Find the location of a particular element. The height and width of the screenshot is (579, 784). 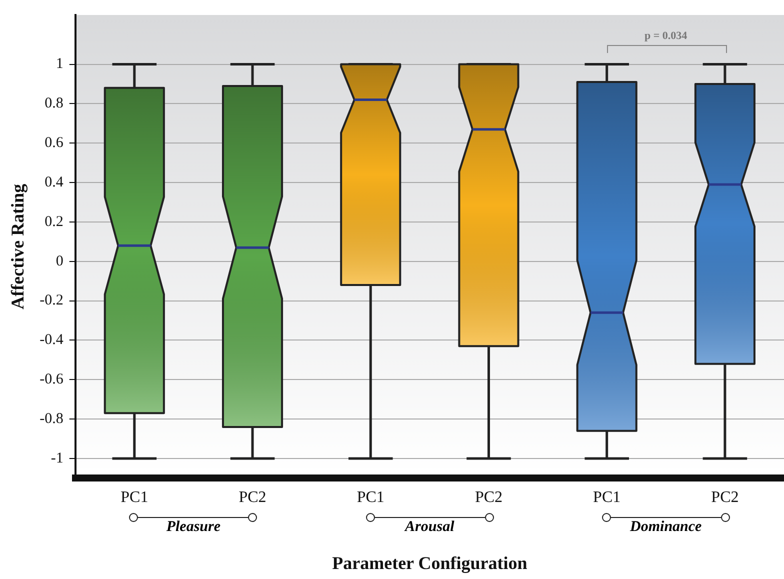

y-tick-label: -0.4 is located at coordinates (52, 340).